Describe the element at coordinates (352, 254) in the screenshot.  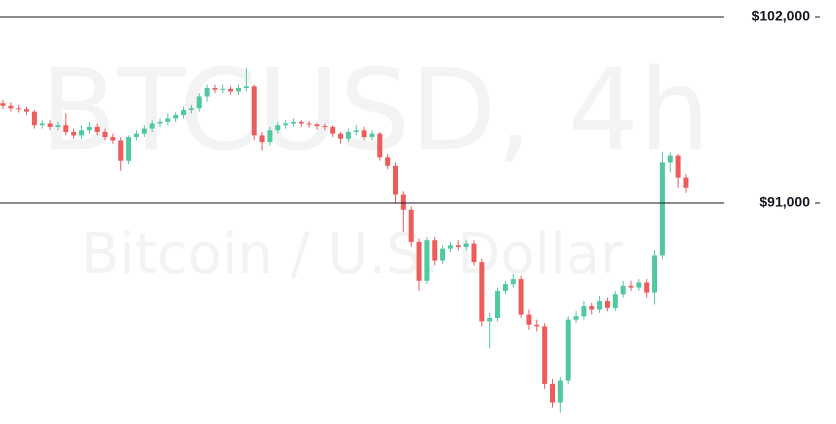
I see `watermark-subtitle: Bitcoin / U.S. Dollar` at that location.